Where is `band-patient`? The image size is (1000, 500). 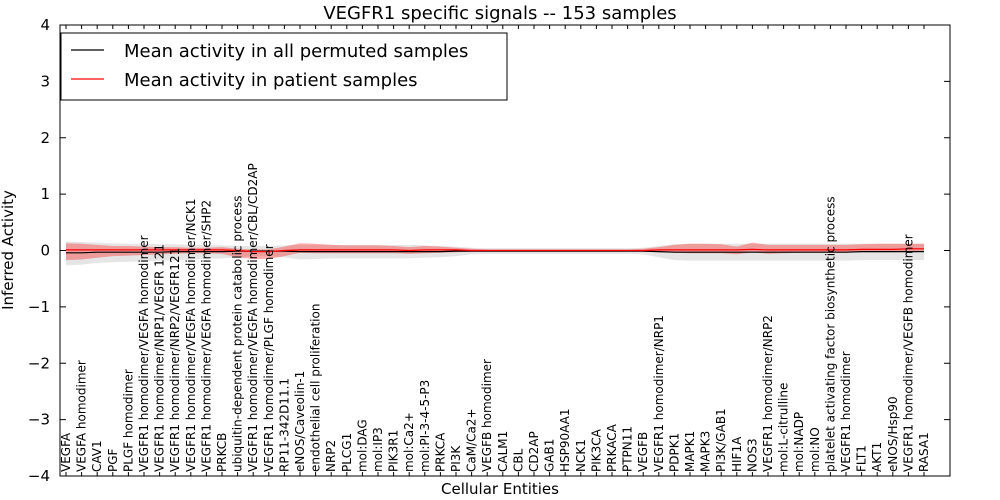
band-patient is located at coordinates (495, 251).